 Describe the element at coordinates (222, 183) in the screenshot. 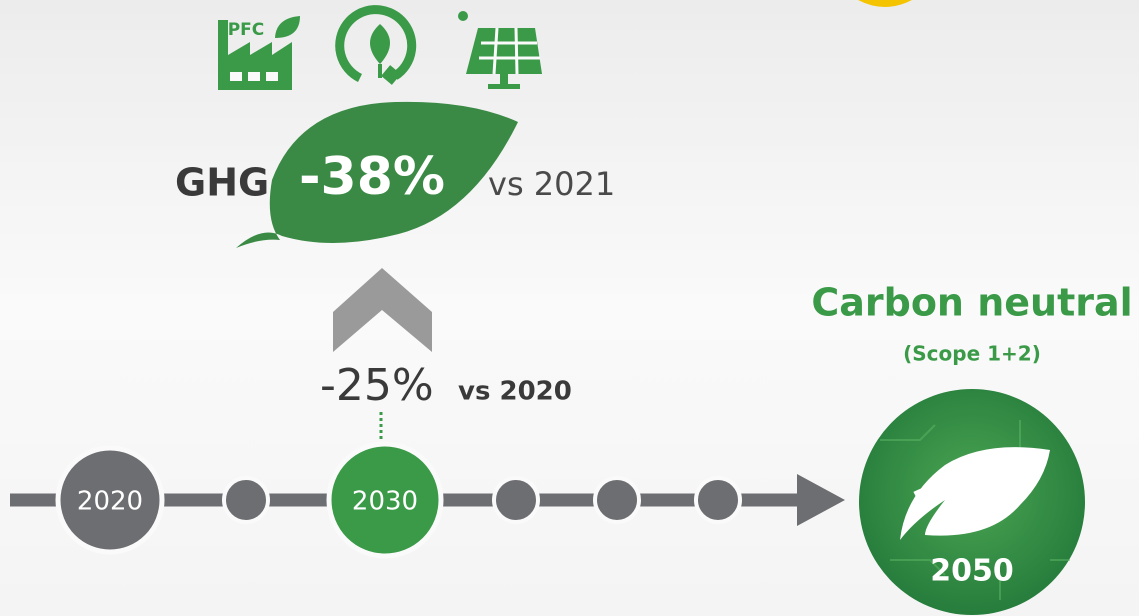

I see `ghg-label: GHG` at that location.